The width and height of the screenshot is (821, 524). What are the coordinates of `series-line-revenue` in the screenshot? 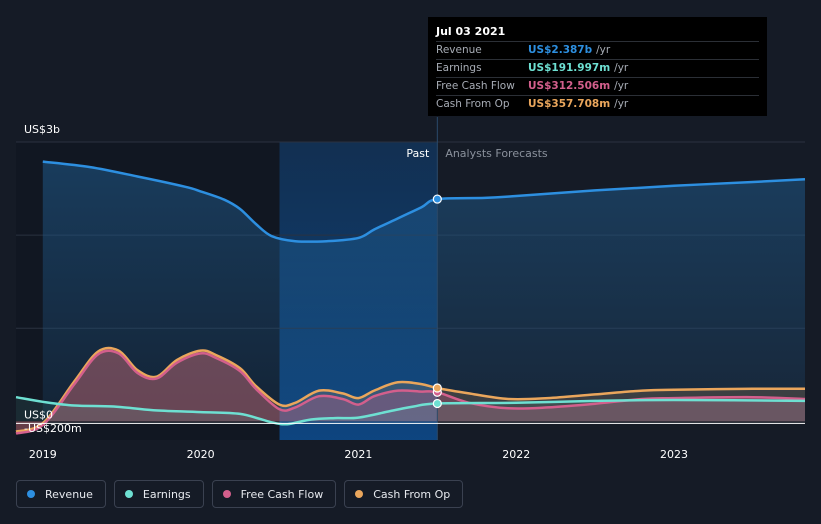 It's located at (424, 201).